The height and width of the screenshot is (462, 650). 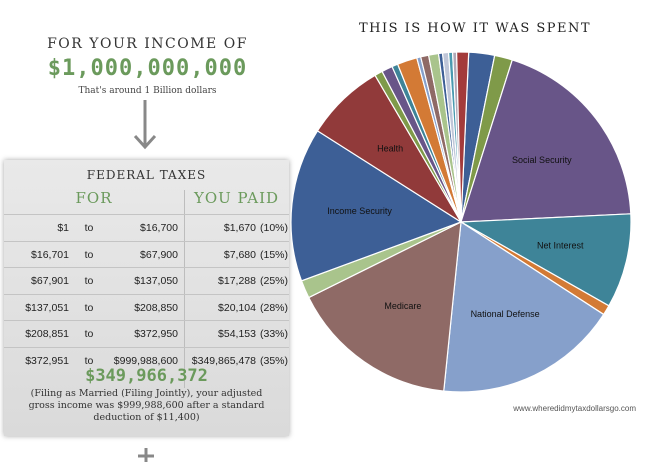 I want to click on income-amount: $1,000,000,000, so click(x=147, y=68).